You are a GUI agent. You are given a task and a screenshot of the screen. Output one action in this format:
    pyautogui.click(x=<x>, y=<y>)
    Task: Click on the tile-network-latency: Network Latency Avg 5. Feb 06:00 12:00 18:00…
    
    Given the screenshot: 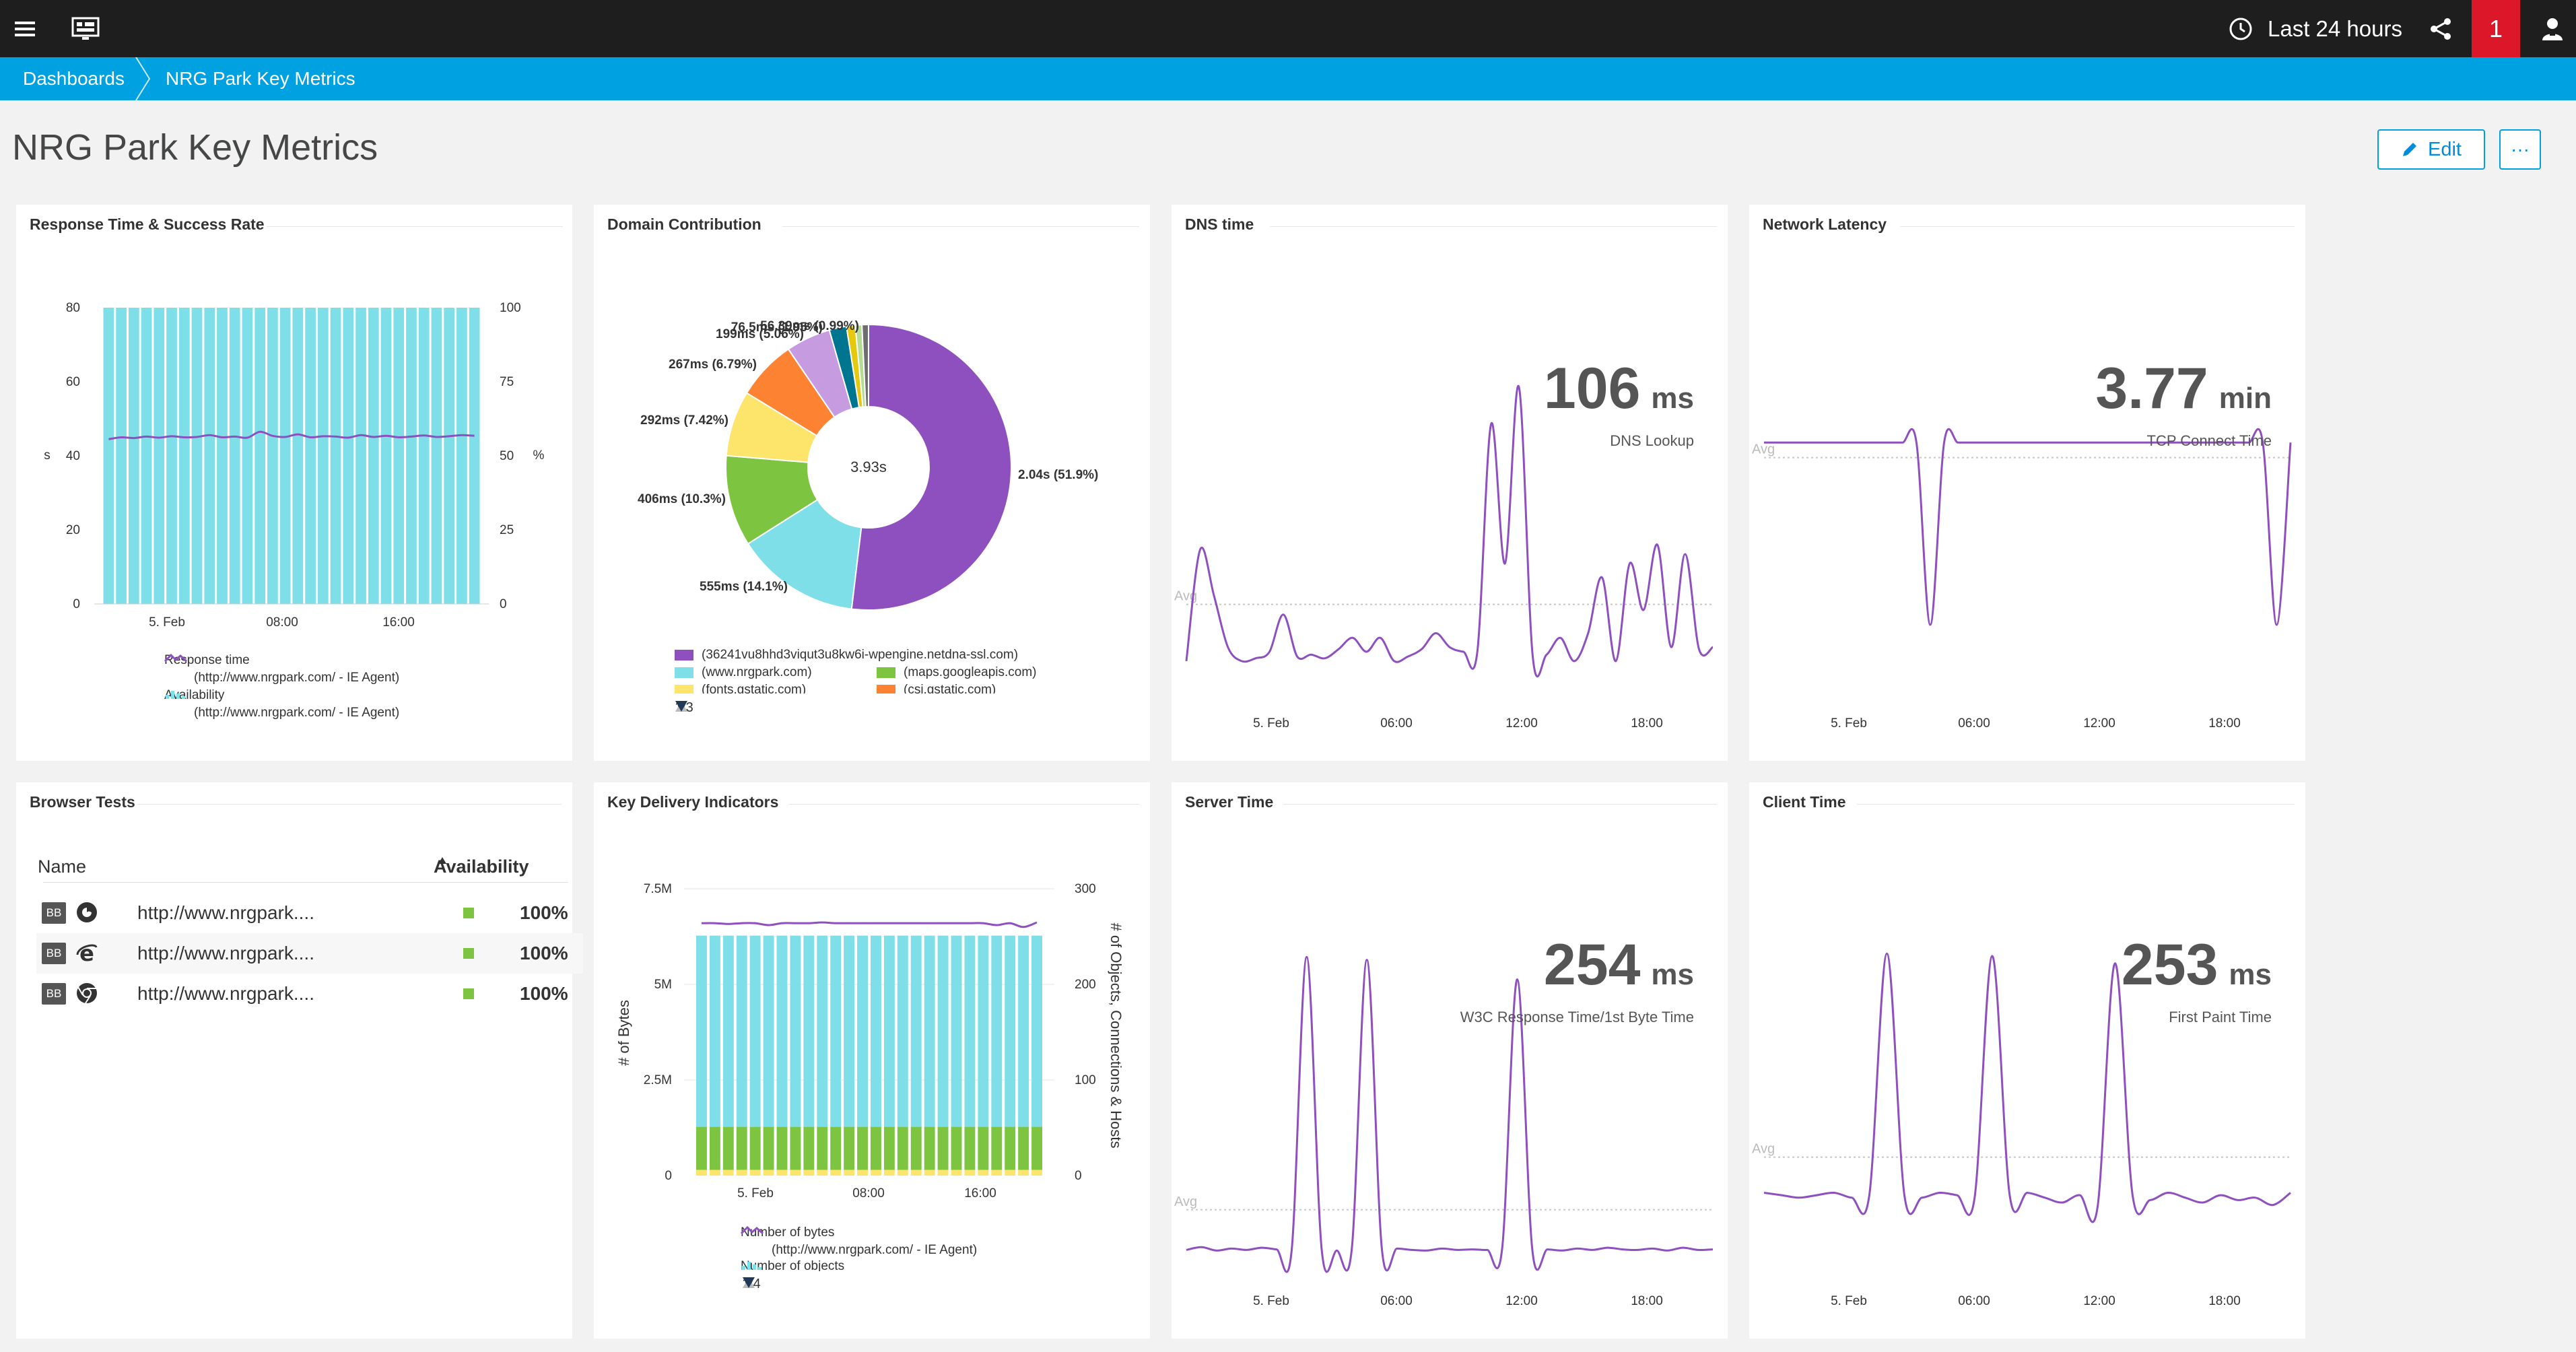 What is the action you would take?
    pyautogui.click(x=2027, y=483)
    